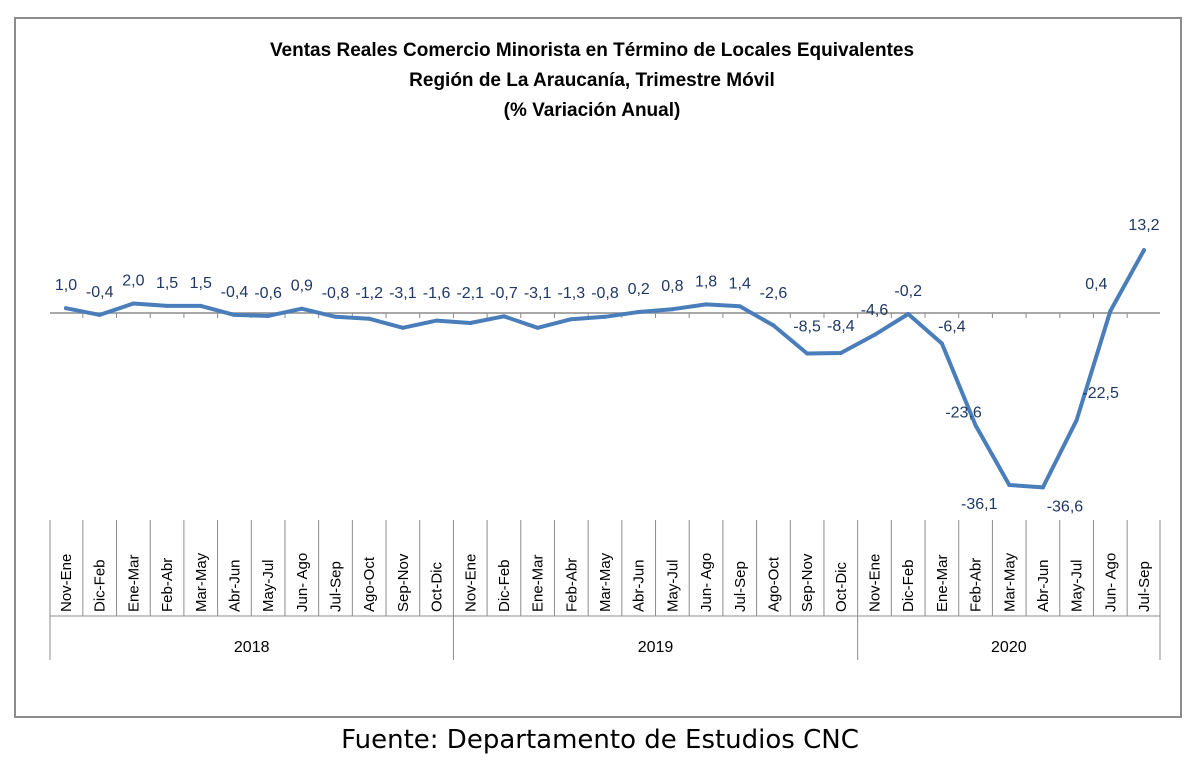 Image resolution: width=1200 pixels, height=781 pixels. I want to click on data-label: 1,5, so click(201, 283).